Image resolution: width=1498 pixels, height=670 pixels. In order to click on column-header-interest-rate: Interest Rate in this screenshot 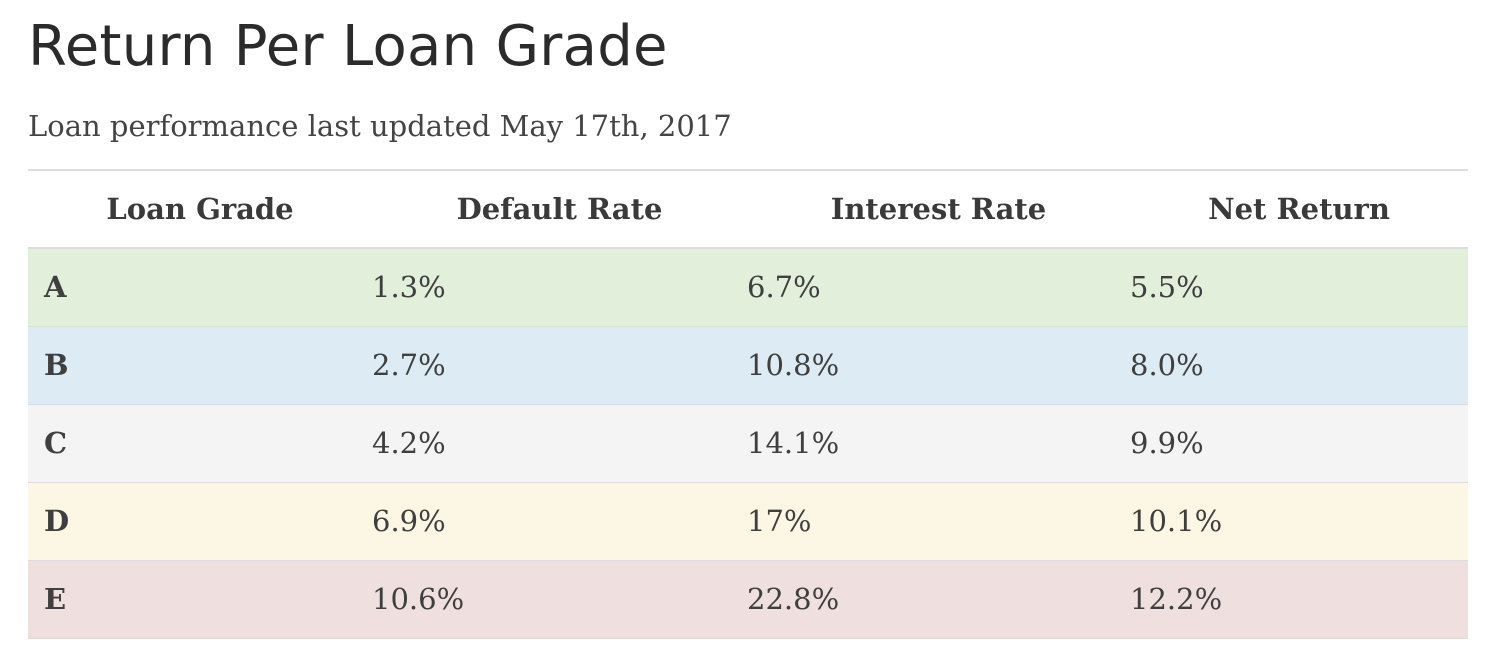, I will do `click(938, 209)`.